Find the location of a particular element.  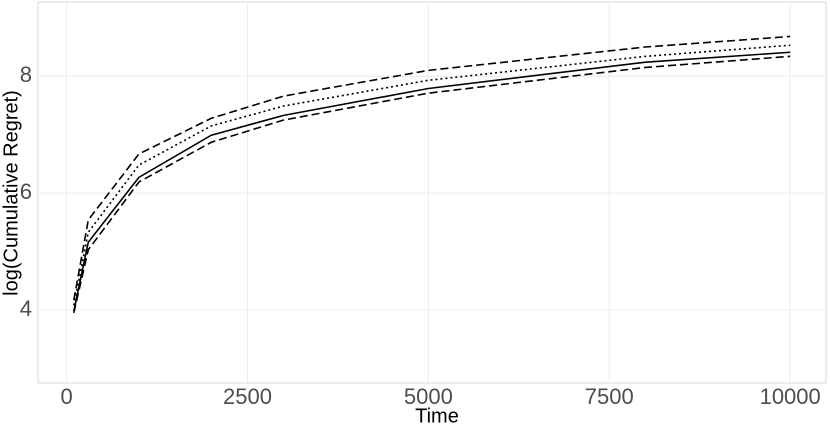

y-axis-title: log(Cumulative Regret) is located at coordinates (11, 193).